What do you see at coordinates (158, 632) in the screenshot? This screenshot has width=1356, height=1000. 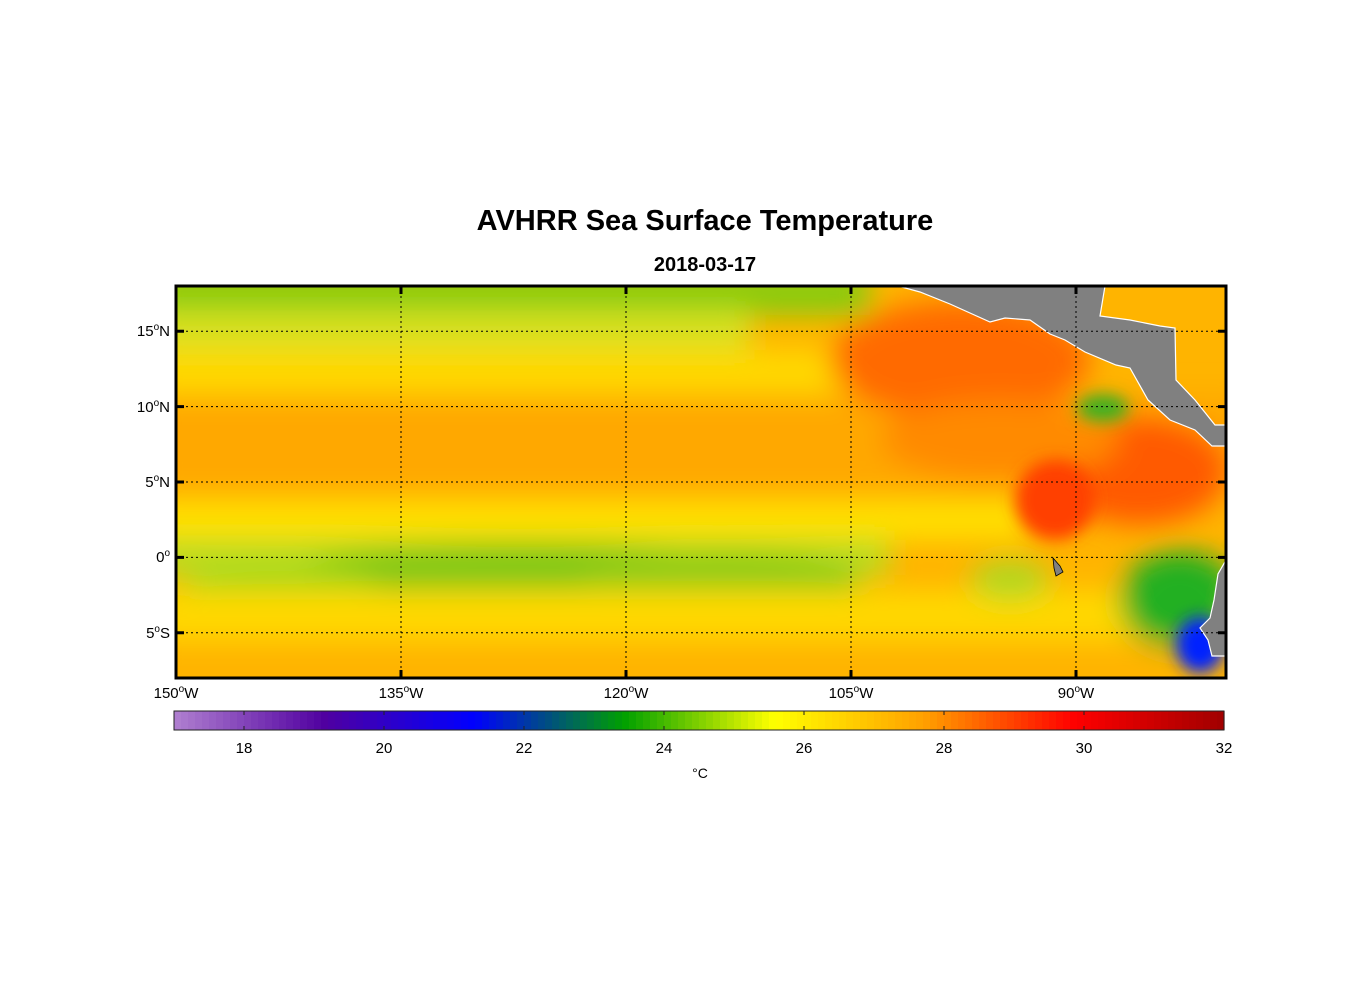 I see `lat-label: 5oS` at bounding box center [158, 632].